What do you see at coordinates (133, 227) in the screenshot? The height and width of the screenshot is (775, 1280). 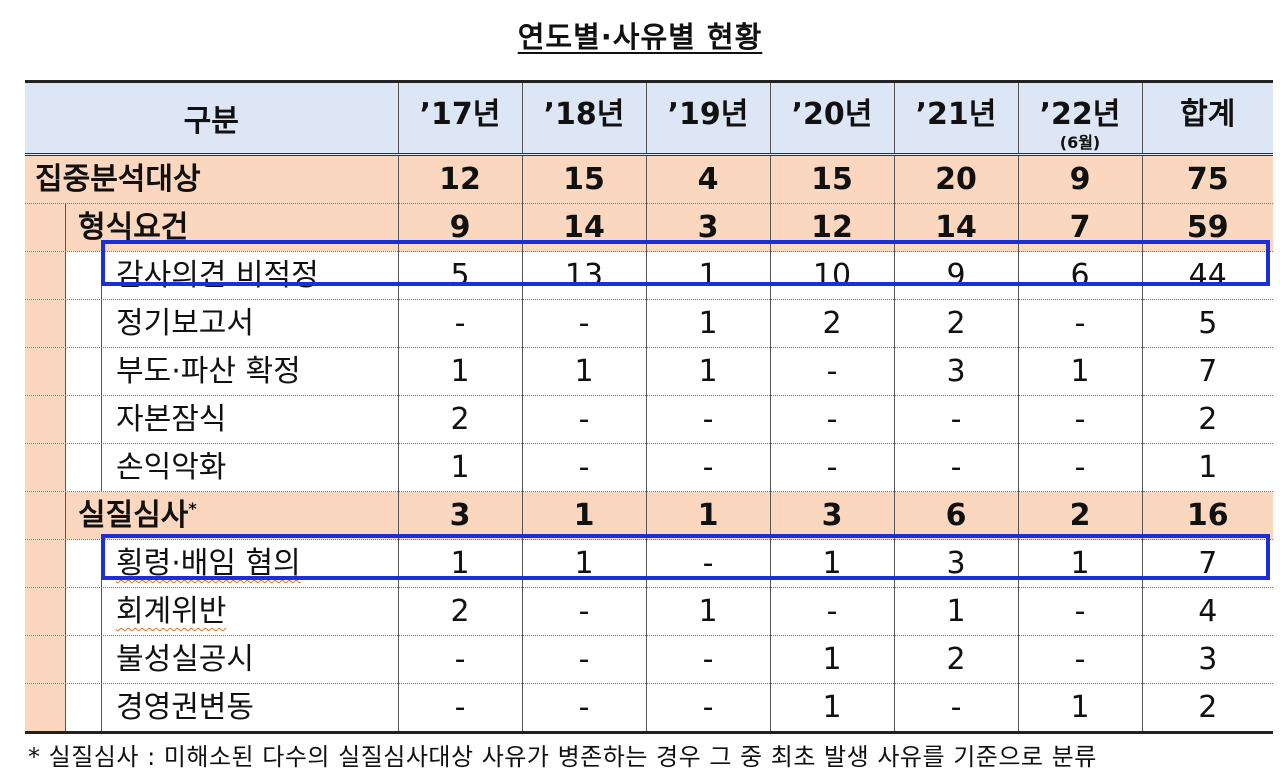 I see `row-label-text: 형식요건` at bounding box center [133, 227].